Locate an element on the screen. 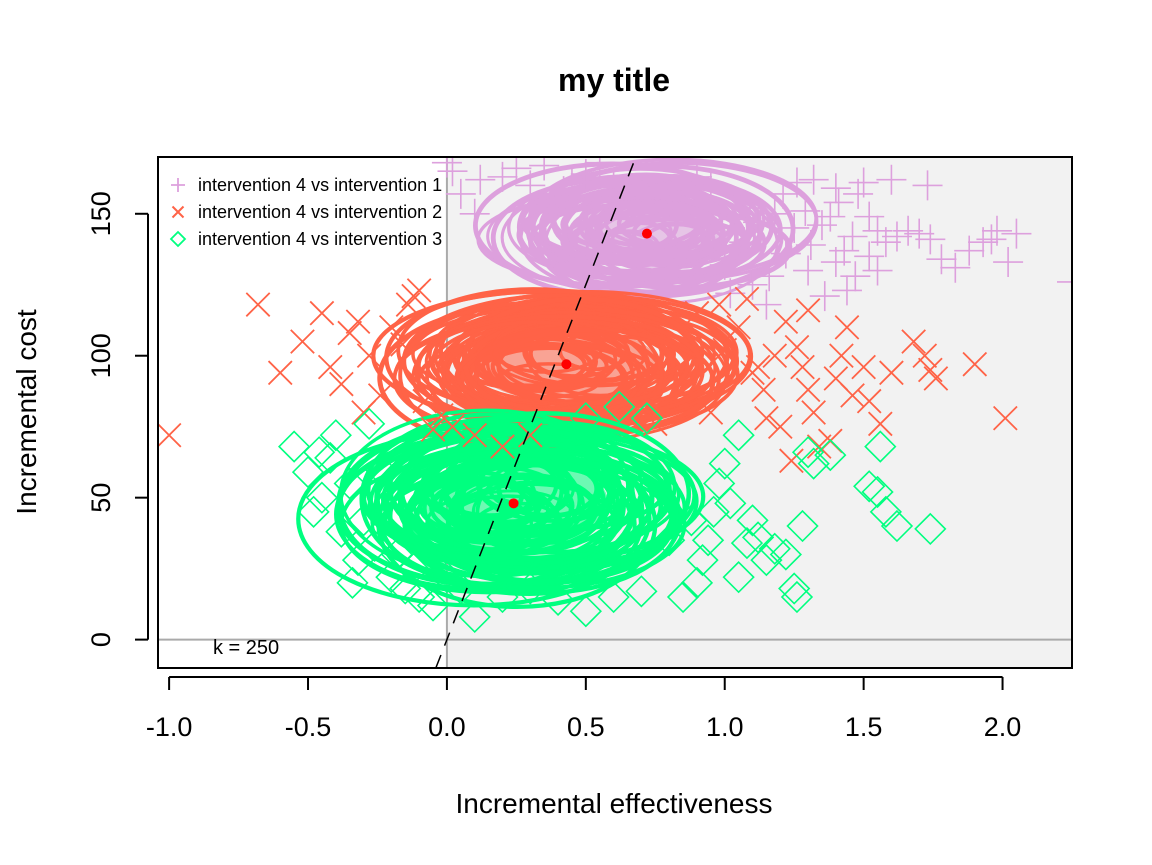 The height and width of the screenshot is (865, 1152). legend-label: intervention 4 vs intervention 2 is located at coordinates (320, 212).